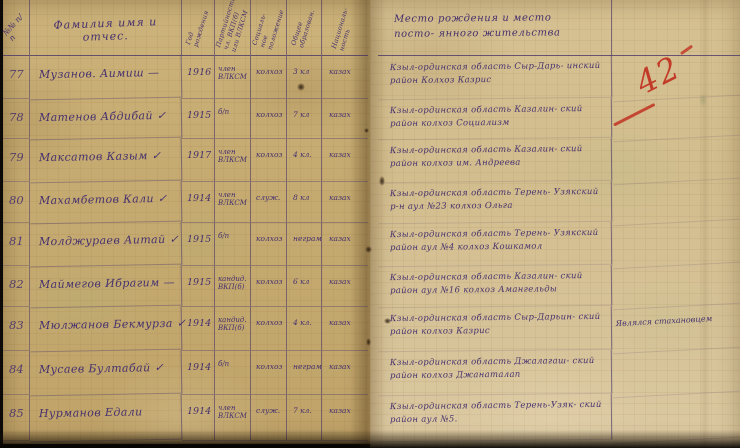 Image resolution: width=740 pixels, height=448 pixels. I want to click on col-header-birth-year: Год рождения, so click(198, 28).